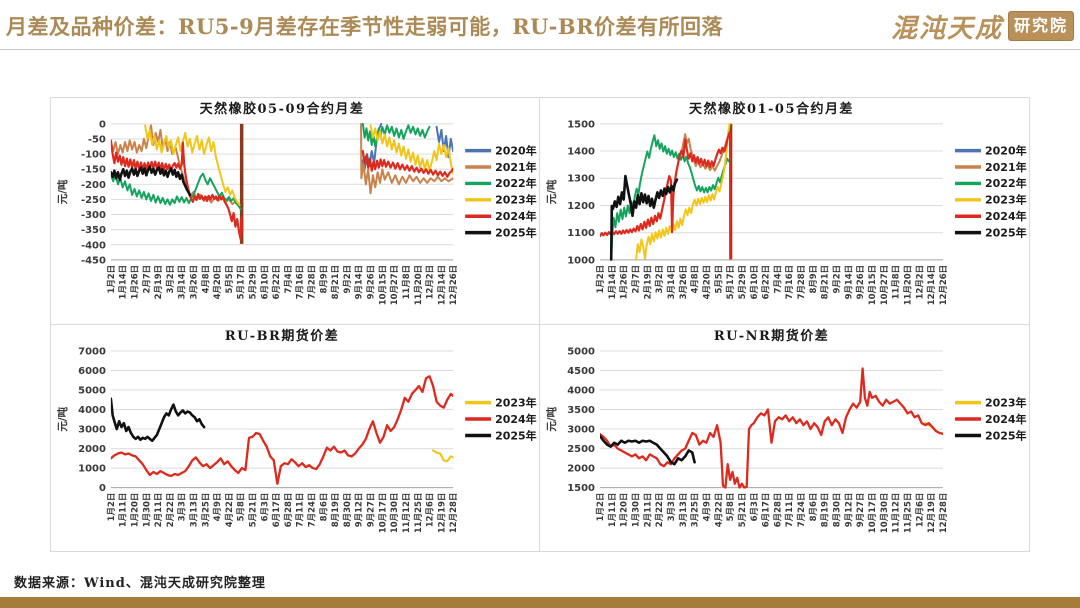 This screenshot has height=608, width=1080. I want to click on legend-label-2023年: 2023年, so click(516, 200).